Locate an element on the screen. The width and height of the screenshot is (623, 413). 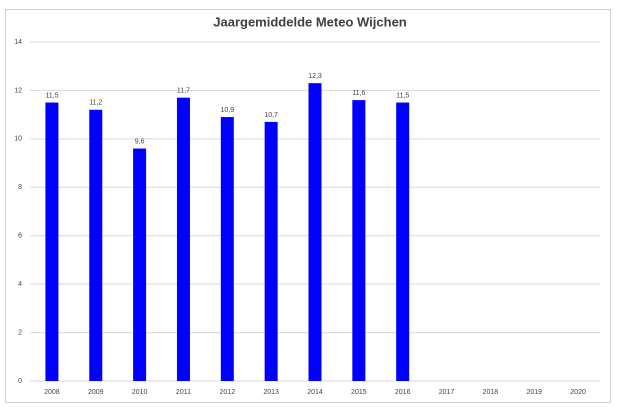
x-tick-label: 2018 is located at coordinates (491, 392).